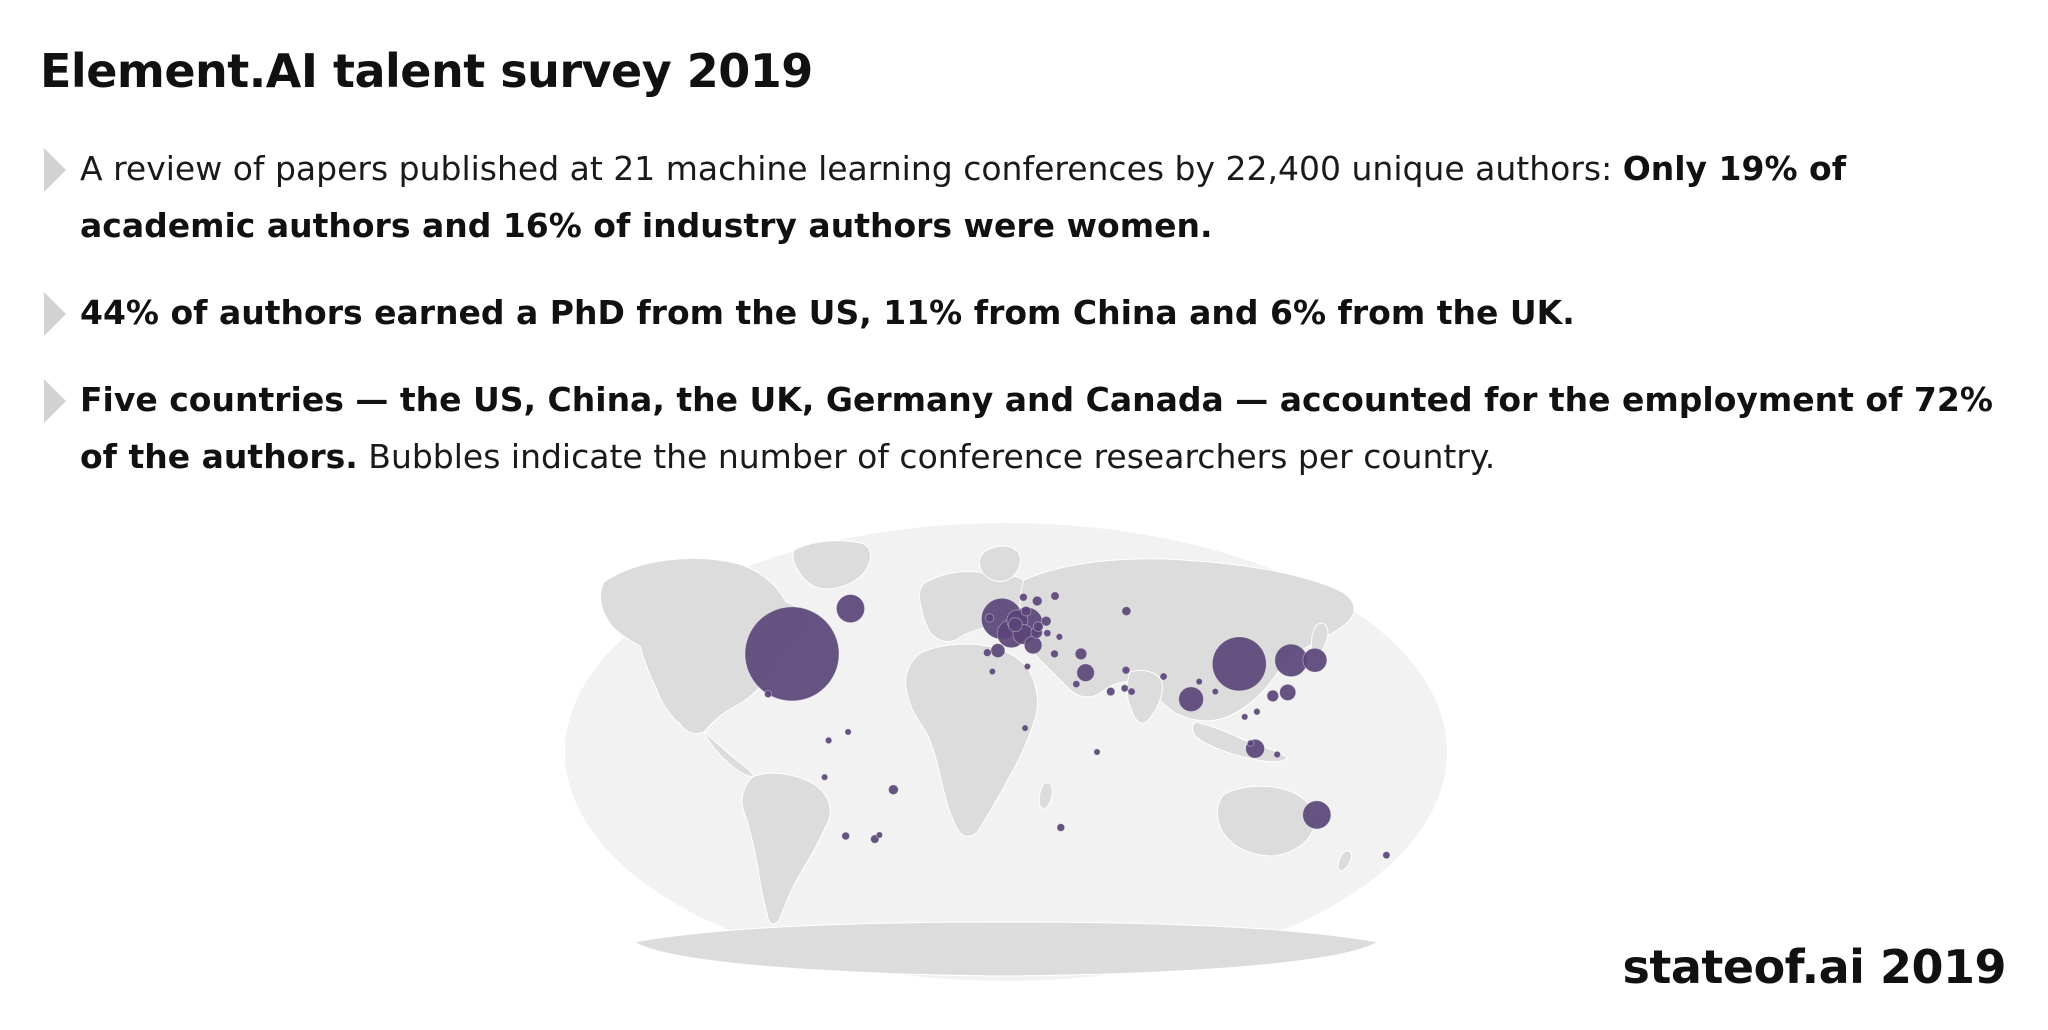 This screenshot has height=1030, width=2048. I want to click on bubble-saudi-arabia, so click(1111, 692).